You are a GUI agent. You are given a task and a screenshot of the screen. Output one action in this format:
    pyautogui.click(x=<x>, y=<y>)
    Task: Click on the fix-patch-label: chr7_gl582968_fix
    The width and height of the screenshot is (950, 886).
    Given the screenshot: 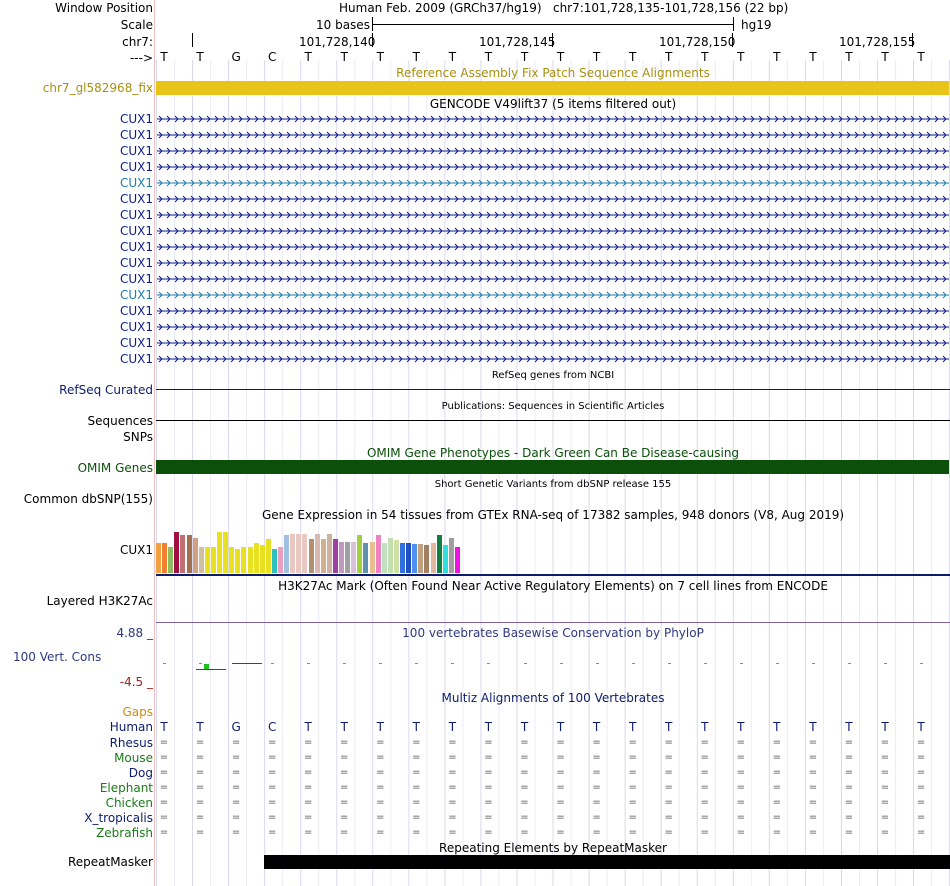 What is the action you would take?
    pyautogui.click(x=97, y=88)
    